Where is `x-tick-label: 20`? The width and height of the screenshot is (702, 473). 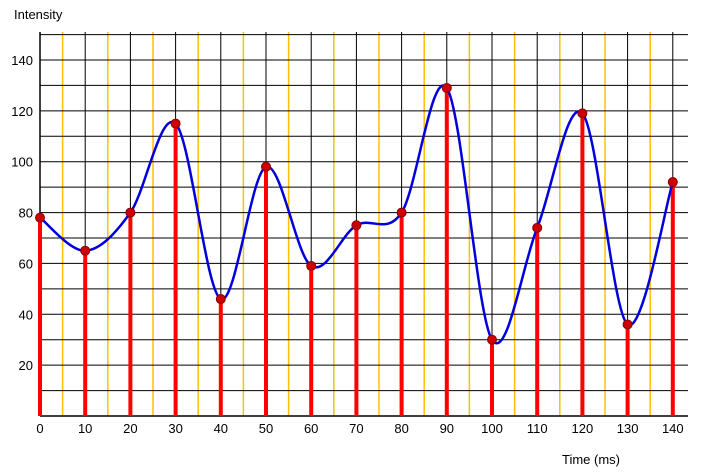 x-tick-label: 20 is located at coordinates (130, 428).